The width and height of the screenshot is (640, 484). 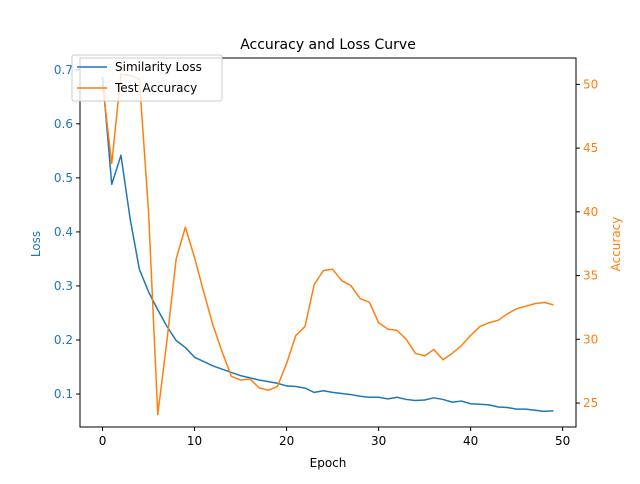 I want to click on y-left-tick-label: 0.4, so click(x=63, y=232).